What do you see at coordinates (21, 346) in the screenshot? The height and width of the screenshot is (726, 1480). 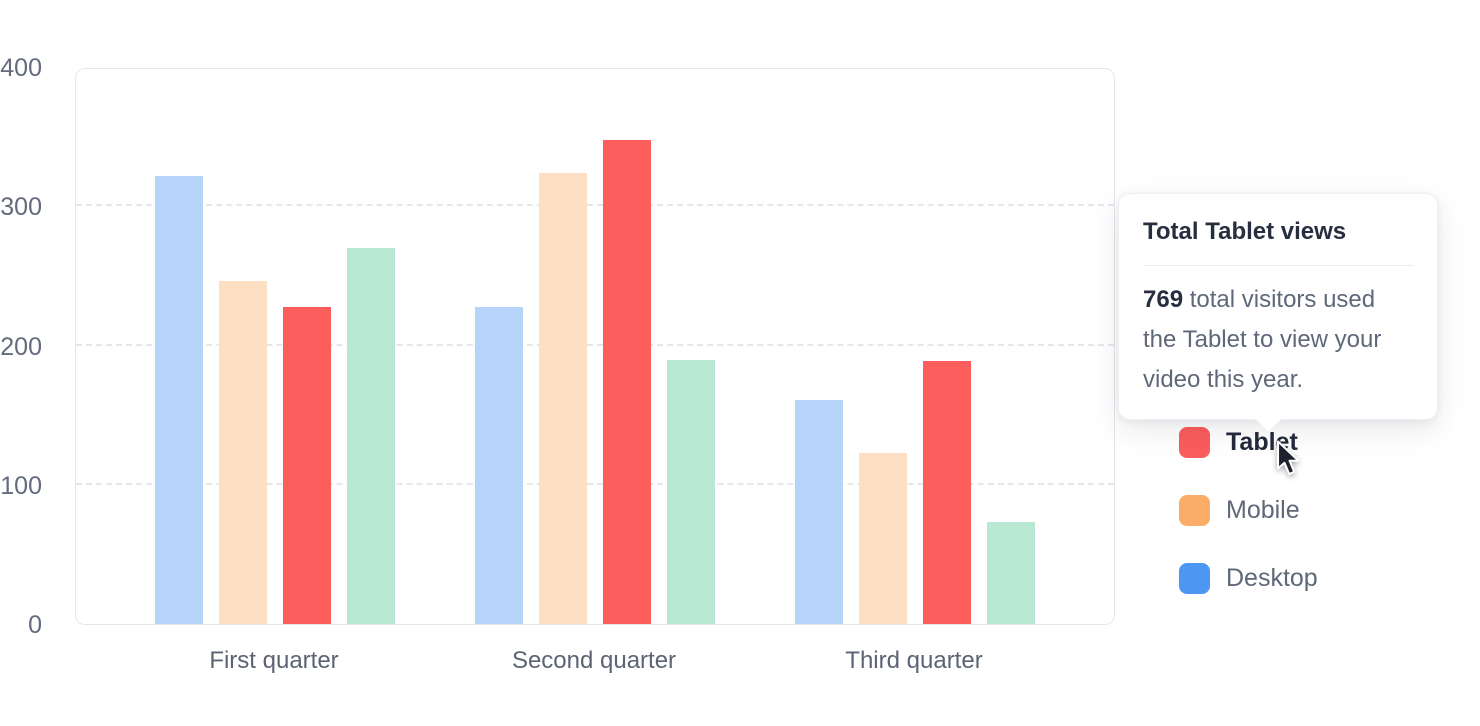 I see `y-tick-label-200: 200` at bounding box center [21, 346].